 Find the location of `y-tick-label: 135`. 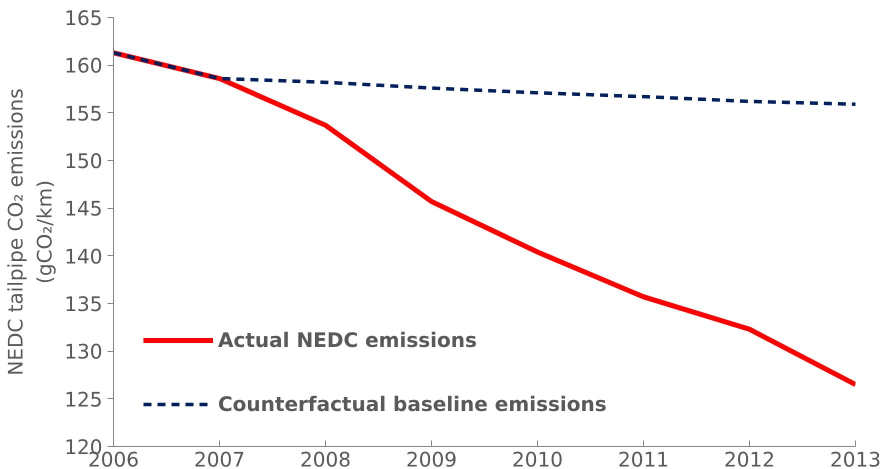

y-tick-label: 135 is located at coordinates (83, 304).